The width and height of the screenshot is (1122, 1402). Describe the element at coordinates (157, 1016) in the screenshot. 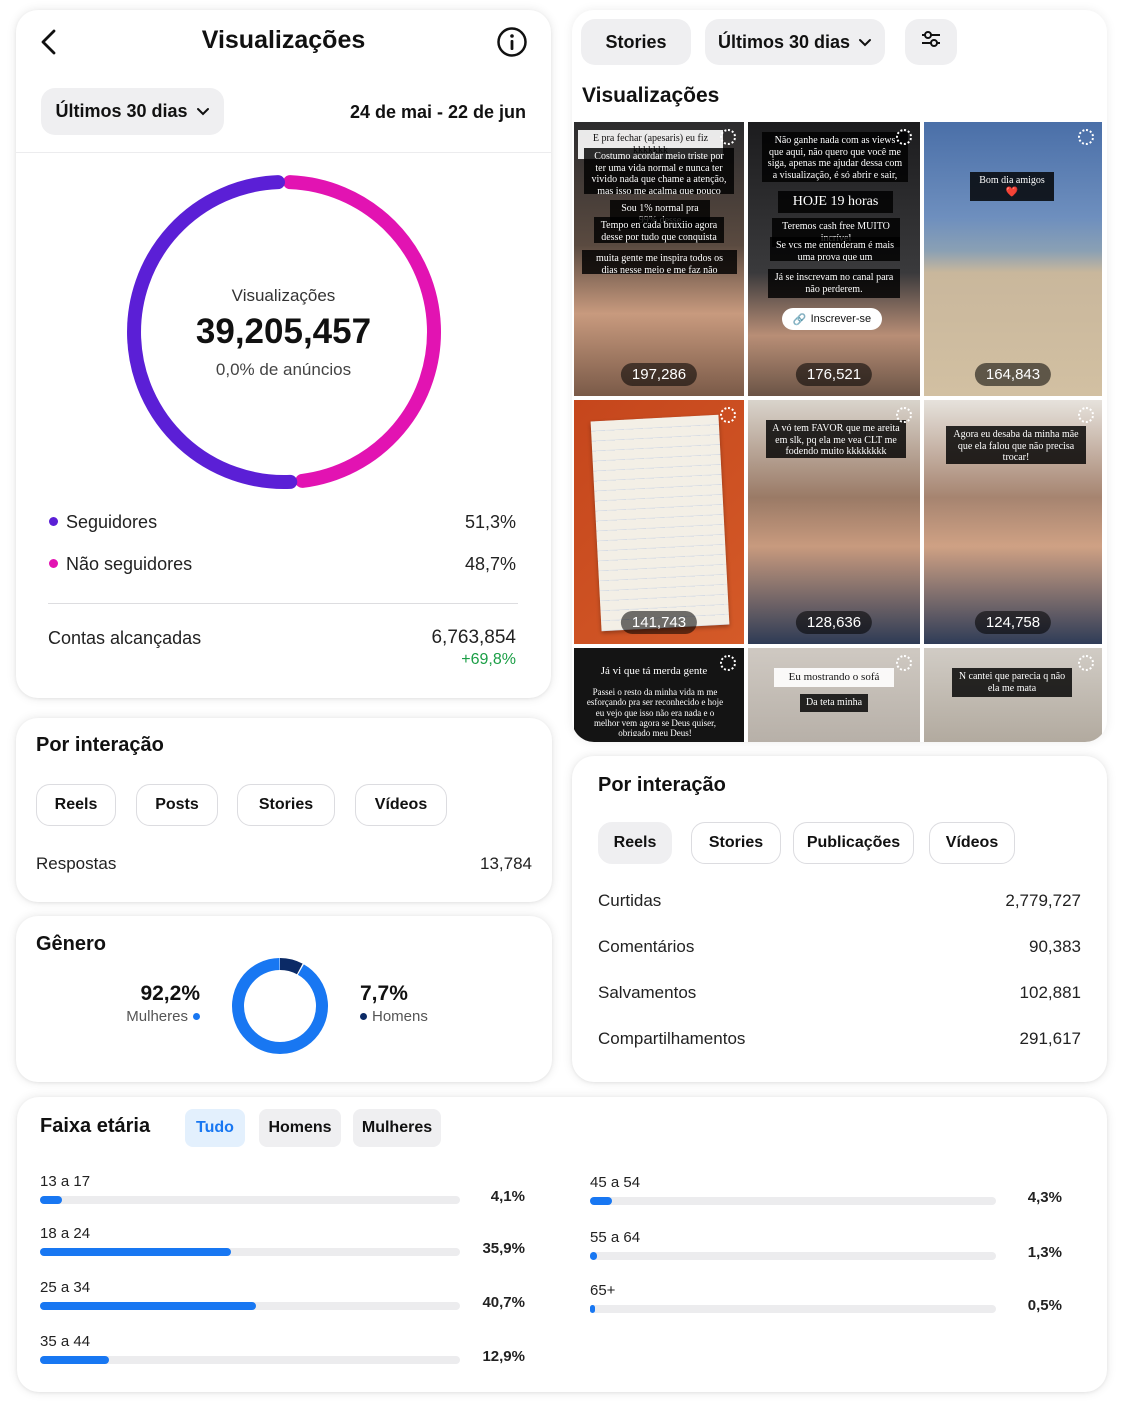

I see `women-label: Mulheres` at that location.